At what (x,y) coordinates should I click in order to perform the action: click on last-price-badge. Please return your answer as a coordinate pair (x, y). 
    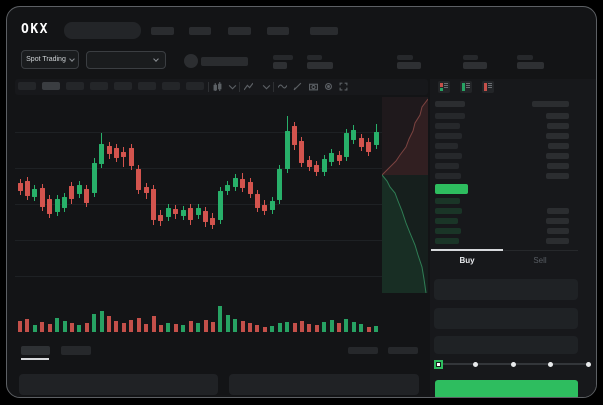
    Looking at the image, I should click on (451, 189).